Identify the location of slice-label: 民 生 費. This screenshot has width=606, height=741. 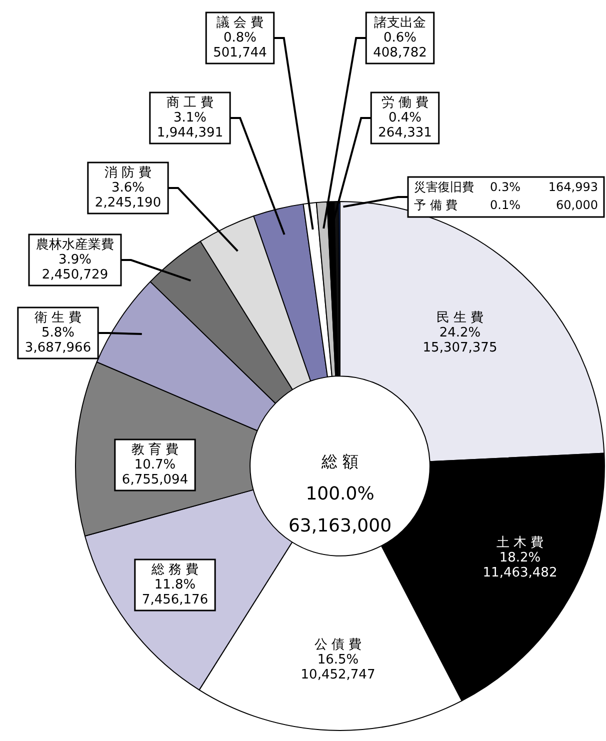
(460, 318).